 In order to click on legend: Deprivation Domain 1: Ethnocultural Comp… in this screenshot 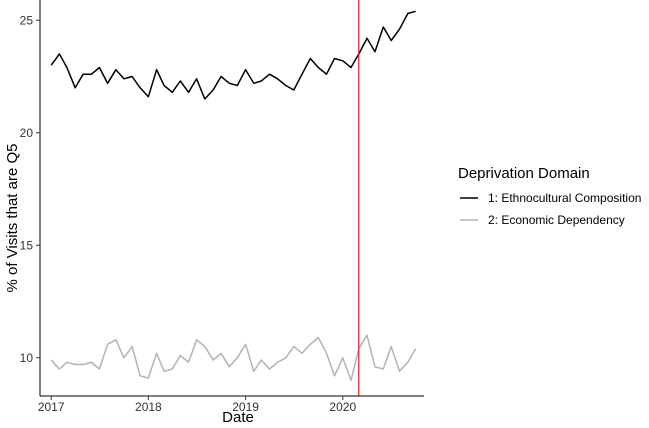, I will do `click(549, 196)`.